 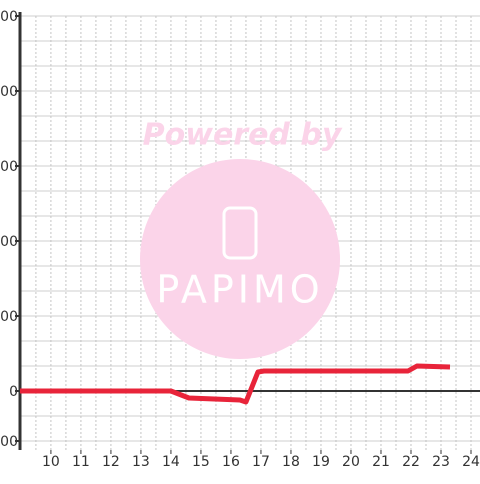 What do you see at coordinates (111, 462) in the screenshot?
I see `x-tick-label: 12` at bounding box center [111, 462].